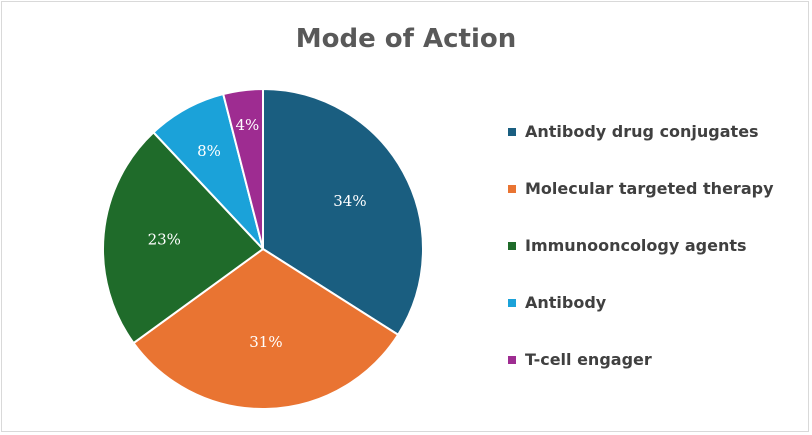  I want to click on legend-label: Antibody drug conjugates, so click(642, 131).